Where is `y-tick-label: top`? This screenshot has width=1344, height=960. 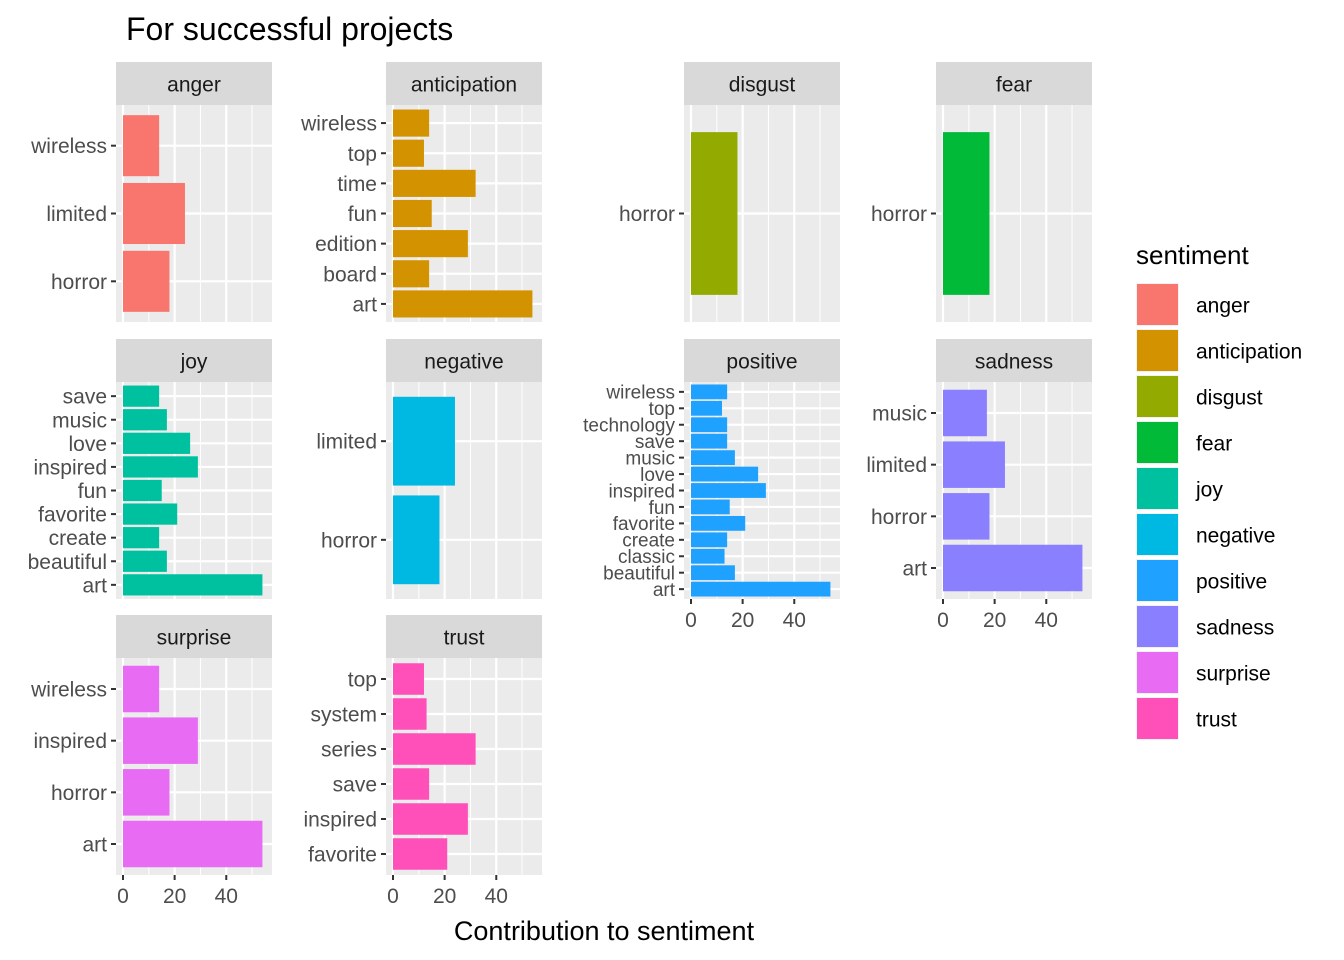 y-tick-label: top is located at coordinates (662, 409).